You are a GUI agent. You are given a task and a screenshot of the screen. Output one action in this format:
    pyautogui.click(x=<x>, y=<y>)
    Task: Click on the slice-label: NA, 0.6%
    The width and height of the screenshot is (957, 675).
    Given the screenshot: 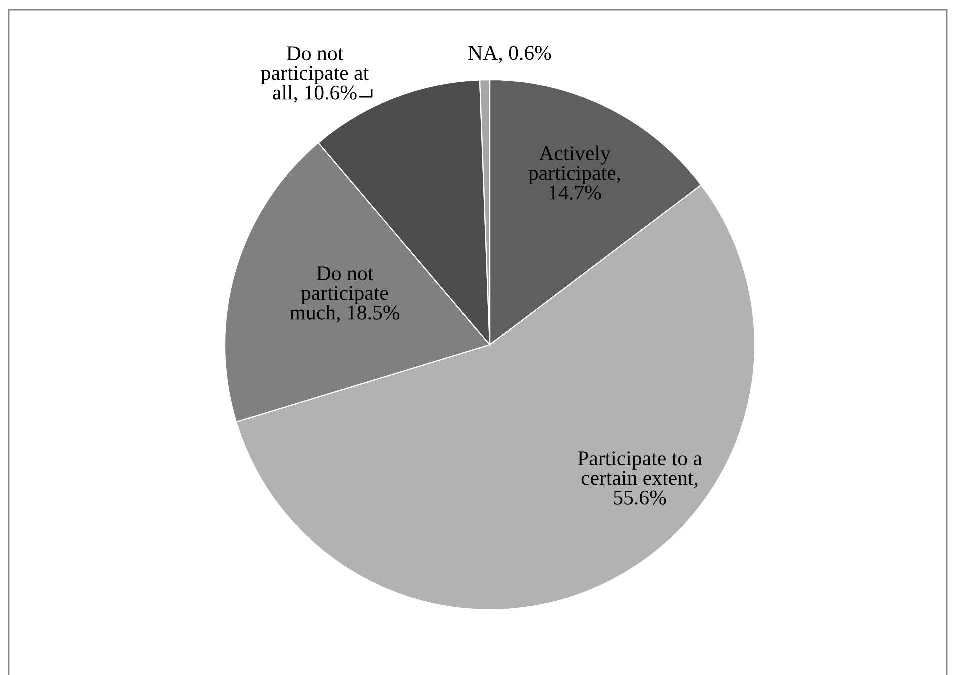 What is the action you would take?
    pyautogui.click(x=510, y=55)
    